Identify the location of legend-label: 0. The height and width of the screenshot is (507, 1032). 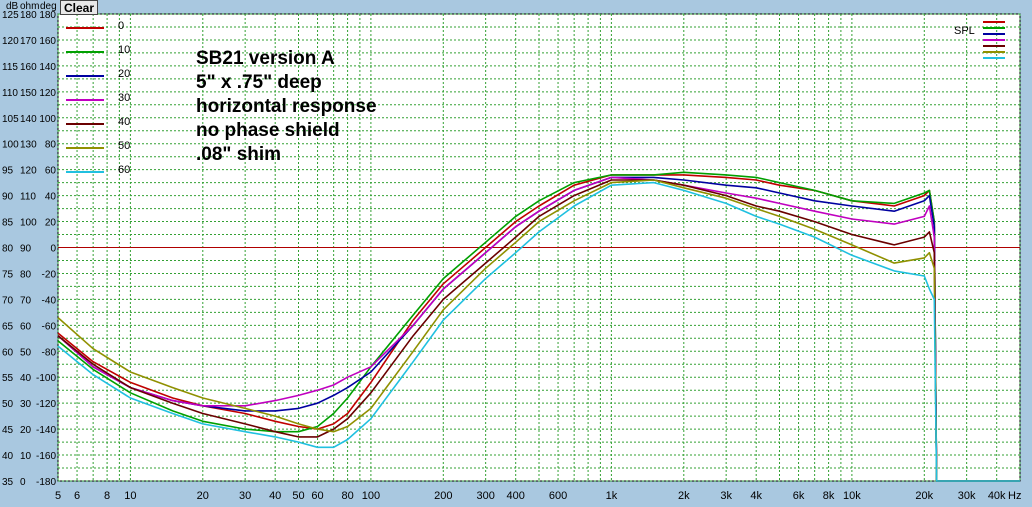
(121, 26).